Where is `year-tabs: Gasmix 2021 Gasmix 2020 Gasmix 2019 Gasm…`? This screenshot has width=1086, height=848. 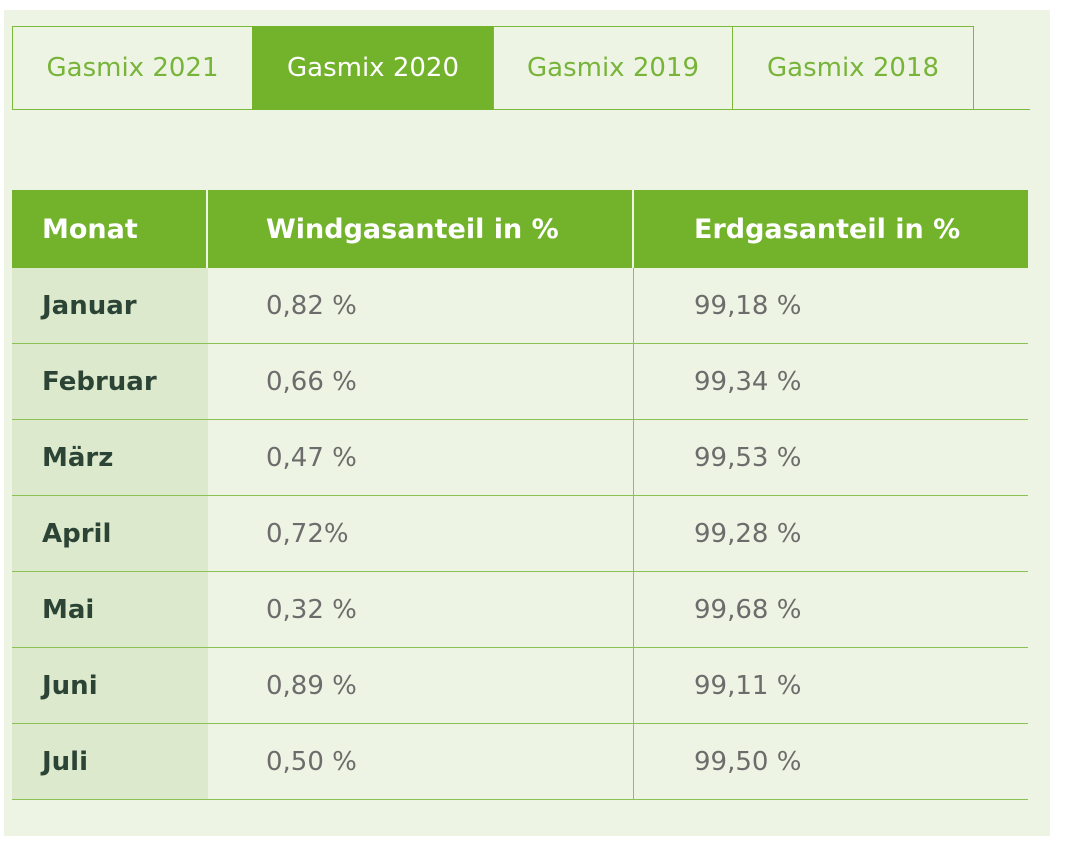 year-tabs: Gasmix 2021 Gasmix 2020 Gasmix 2019 Gasm… is located at coordinates (521, 69).